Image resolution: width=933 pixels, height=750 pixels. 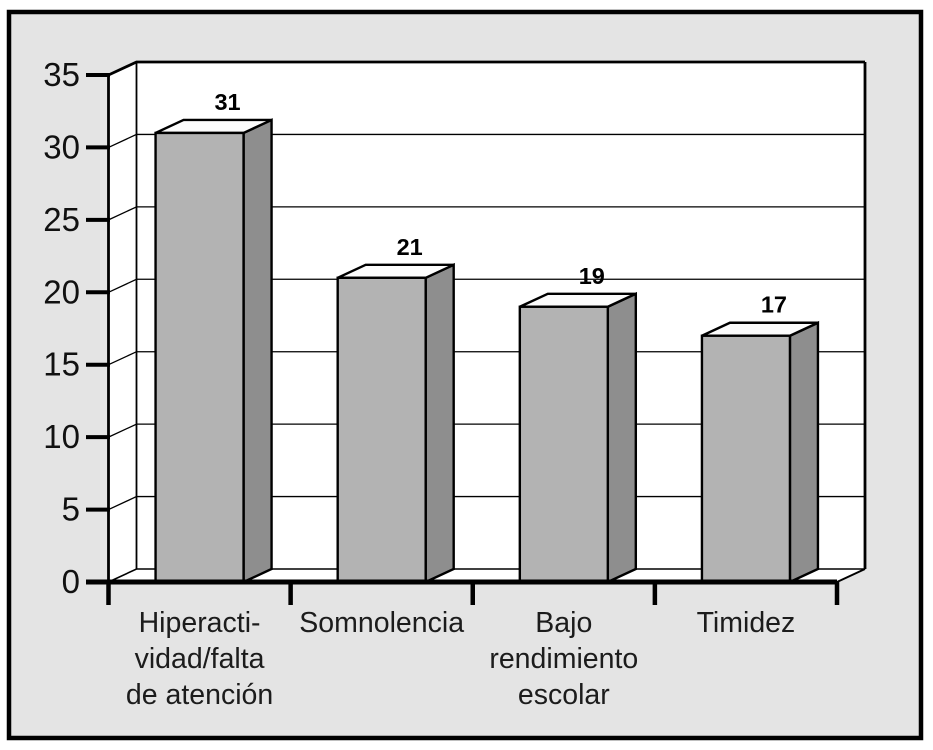 I want to click on category-label: Timidez, so click(x=746, y=623).